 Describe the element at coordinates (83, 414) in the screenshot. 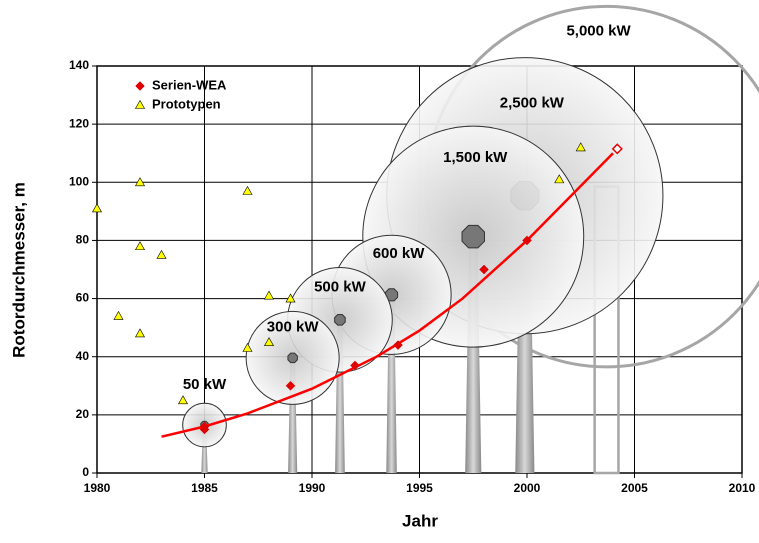

I see `y-tick-label: 20` at that location.